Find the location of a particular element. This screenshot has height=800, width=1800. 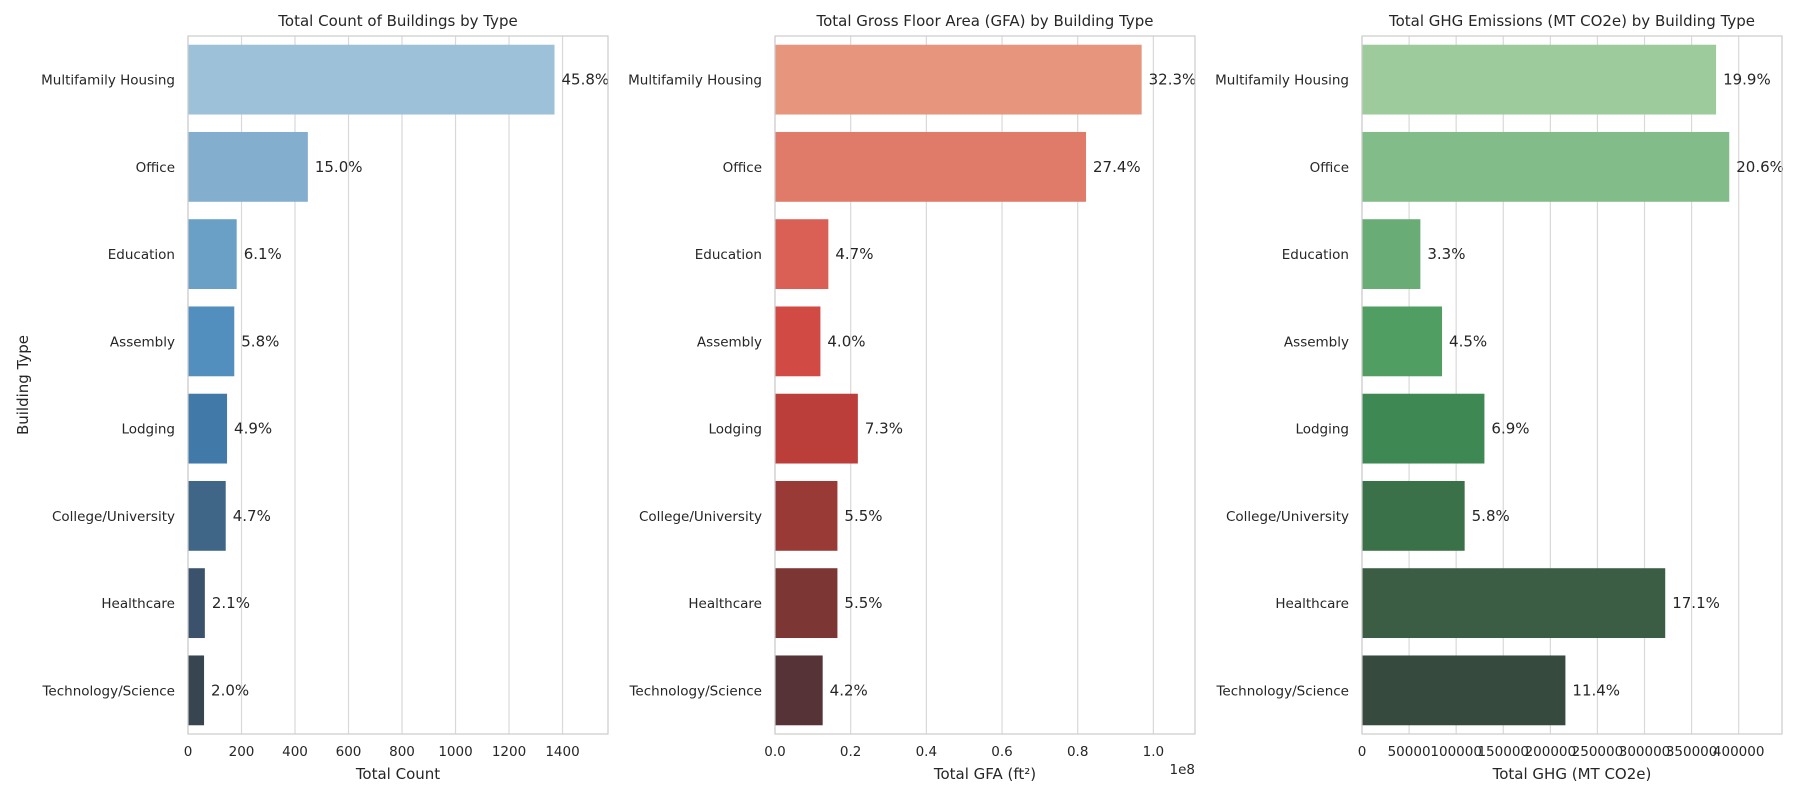

data-label: 17.1% is located at coordinates (1696, 603).